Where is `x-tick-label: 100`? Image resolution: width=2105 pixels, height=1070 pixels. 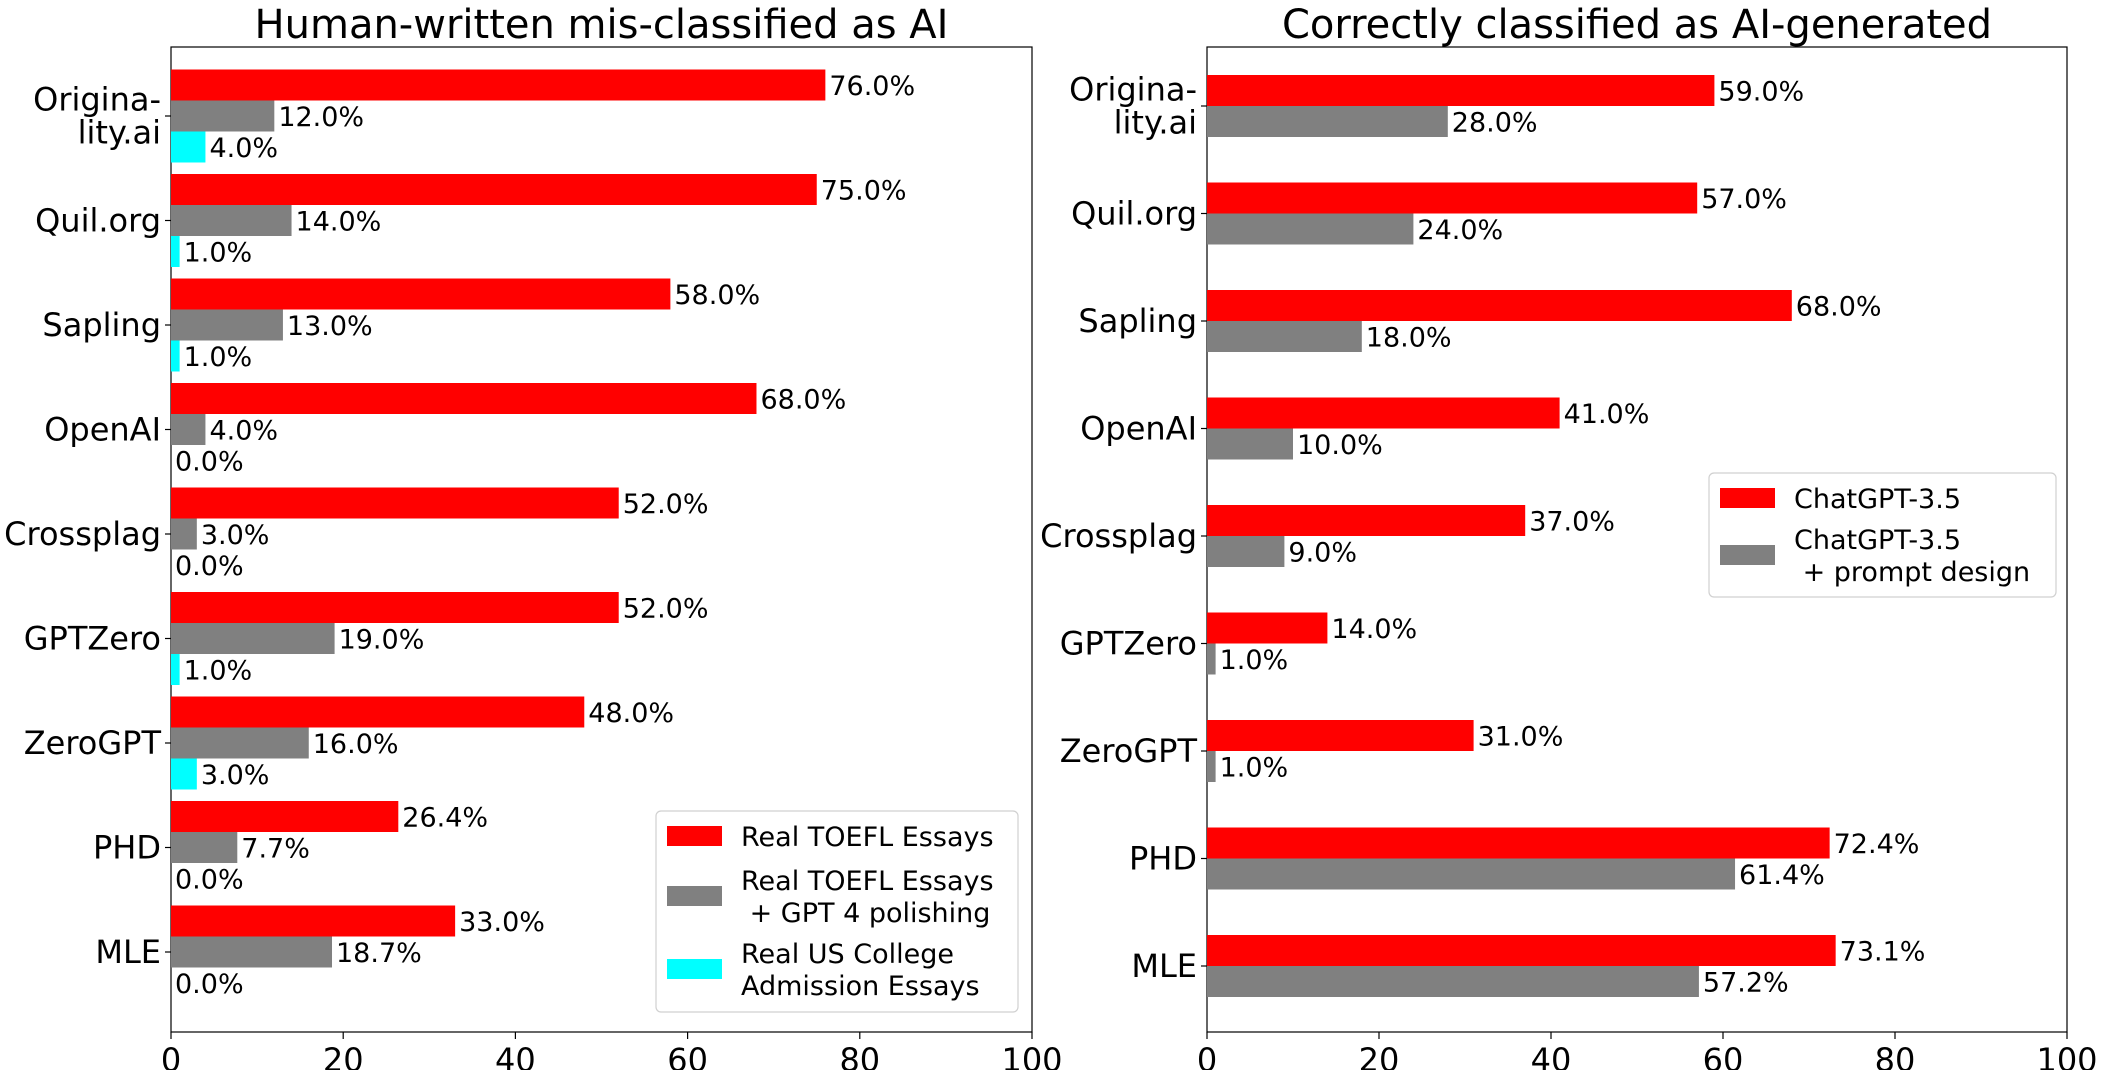 x-tick-label: 100 is located at coordinates (1031, 1055).